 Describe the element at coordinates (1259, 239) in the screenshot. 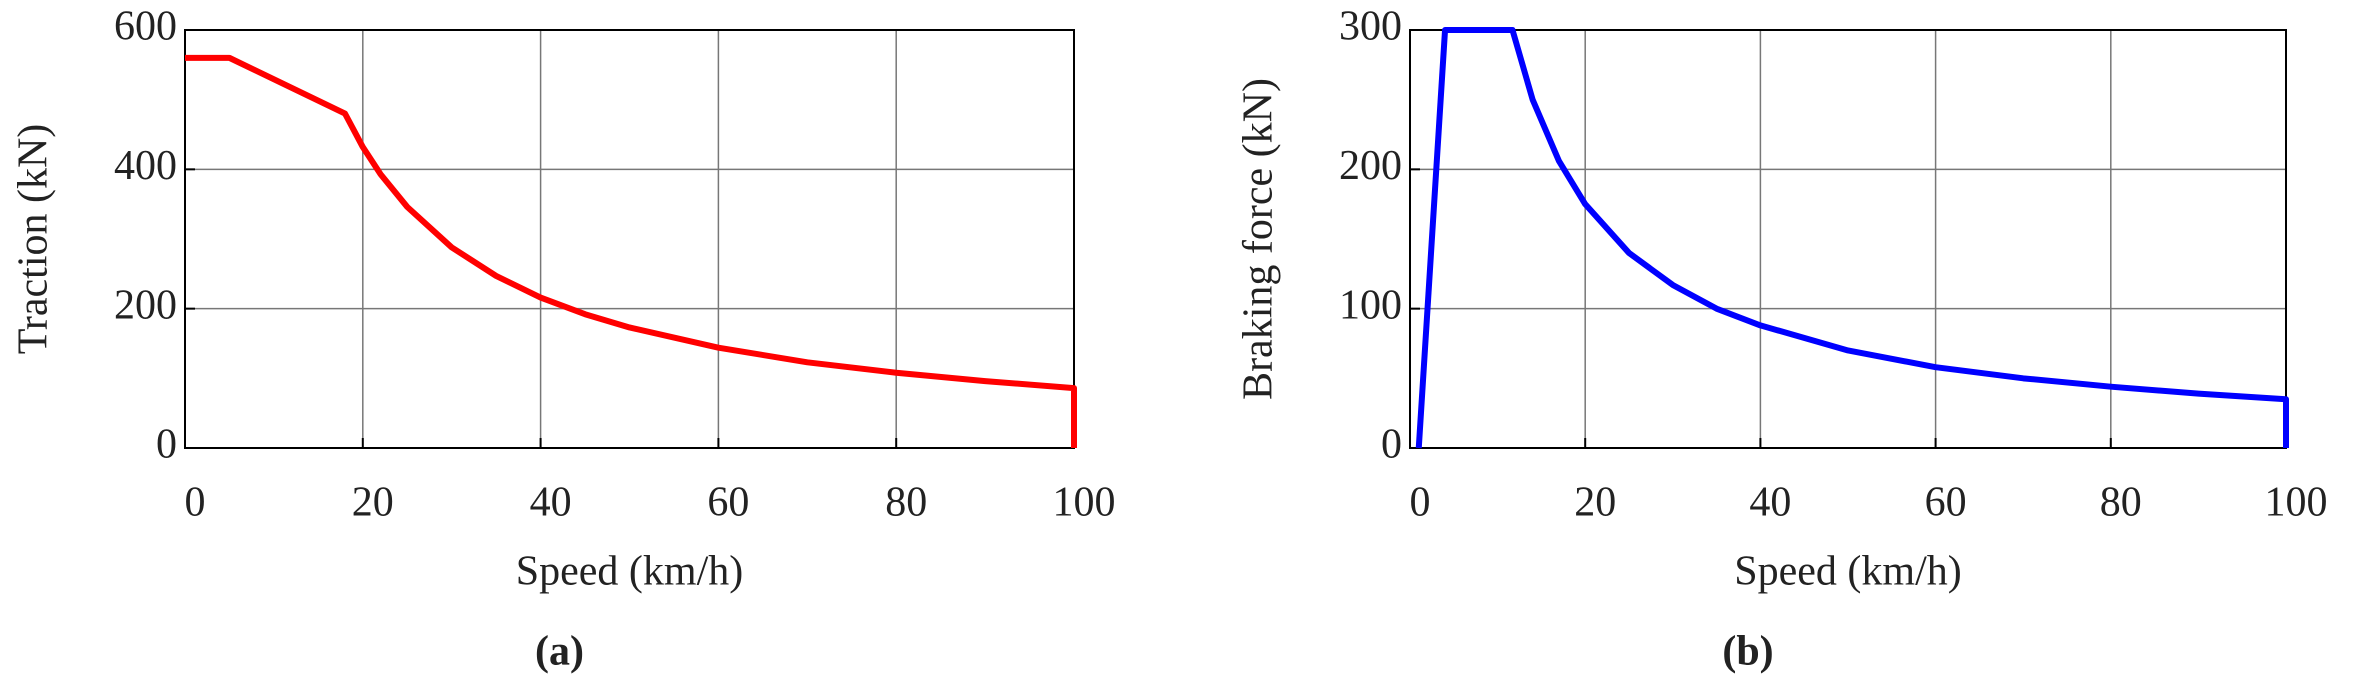

I see `y-axis-title: Braking force (kN)` at that location.